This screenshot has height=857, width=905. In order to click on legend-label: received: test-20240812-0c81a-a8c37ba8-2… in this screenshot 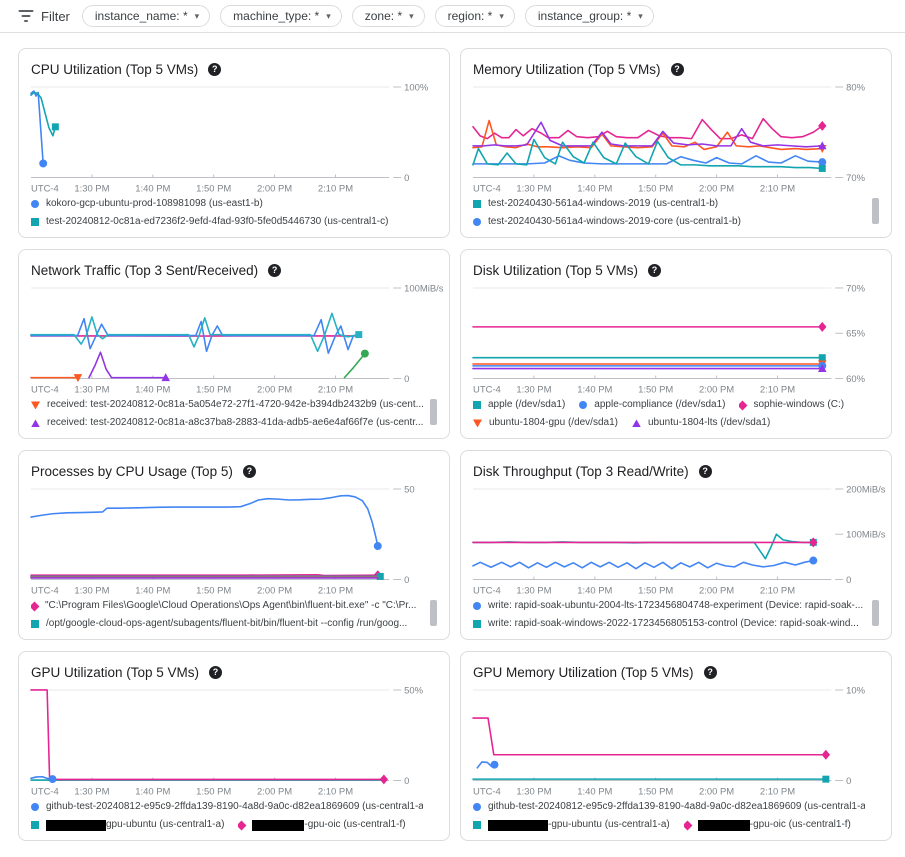, I will do `click(235, 423)`.